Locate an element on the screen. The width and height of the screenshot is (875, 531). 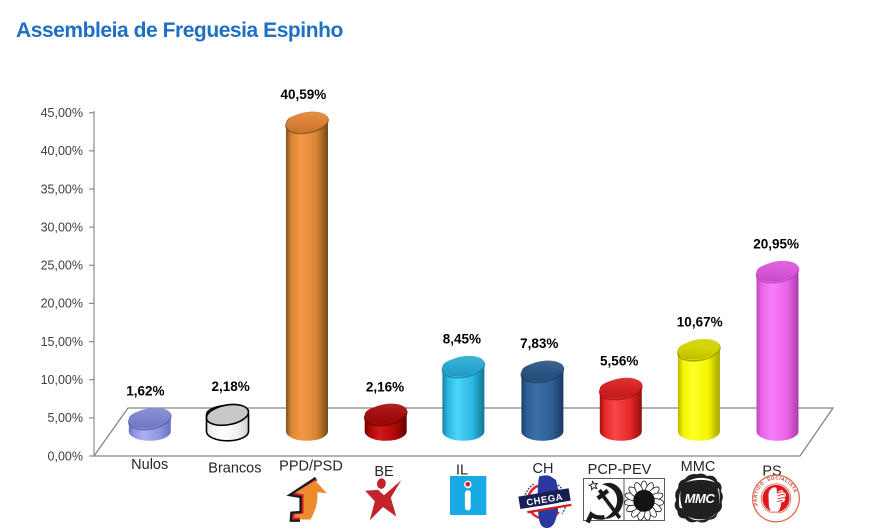
svg-text: 10,00% is located at coordinates (62, 380).